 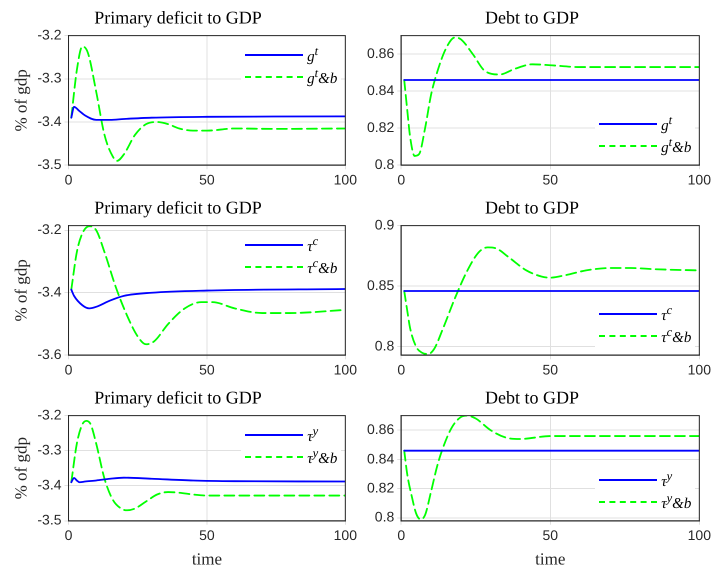 What do you see at coordinates (384, 224) in the screenshot?
I see `y-tick-label: 0.9` at bounding box center [384, 224].